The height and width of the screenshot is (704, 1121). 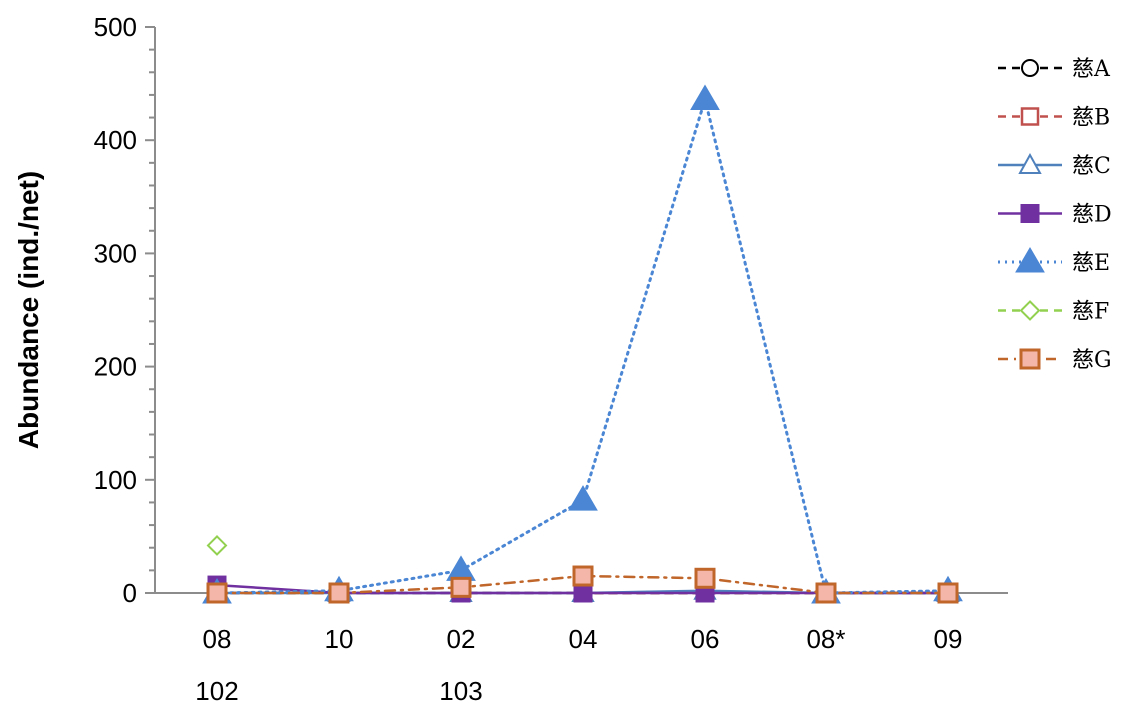 I want to click on x-tick-label: 02, so click(x=461, y=639).